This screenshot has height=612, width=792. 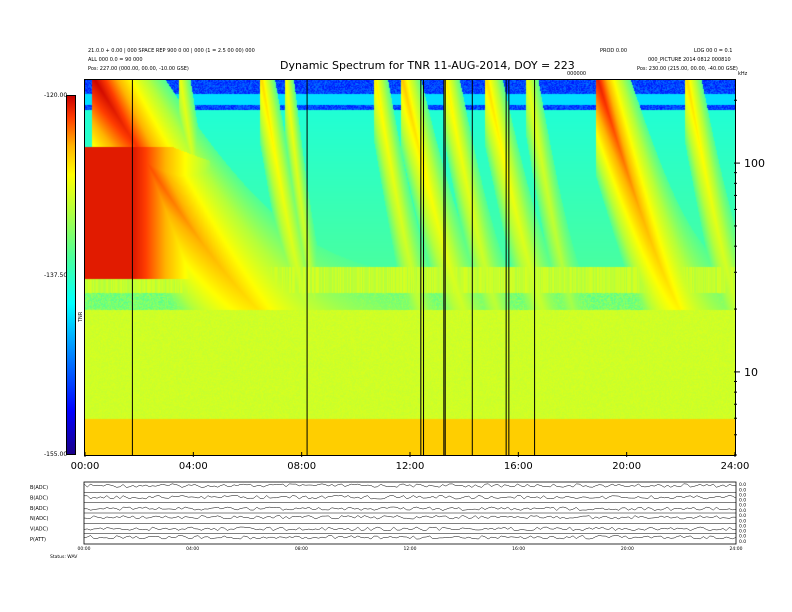 I want to click on pos-left-label: Pos:, so click(x=93, y=69).